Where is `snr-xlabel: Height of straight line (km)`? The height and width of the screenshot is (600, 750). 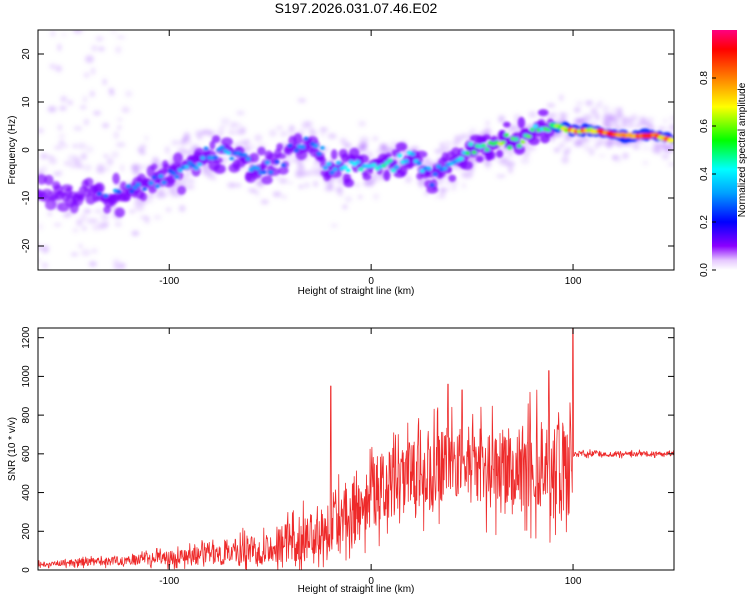 snr-xlabel: Height of straight line (km) is located at coordinates (356, 589).